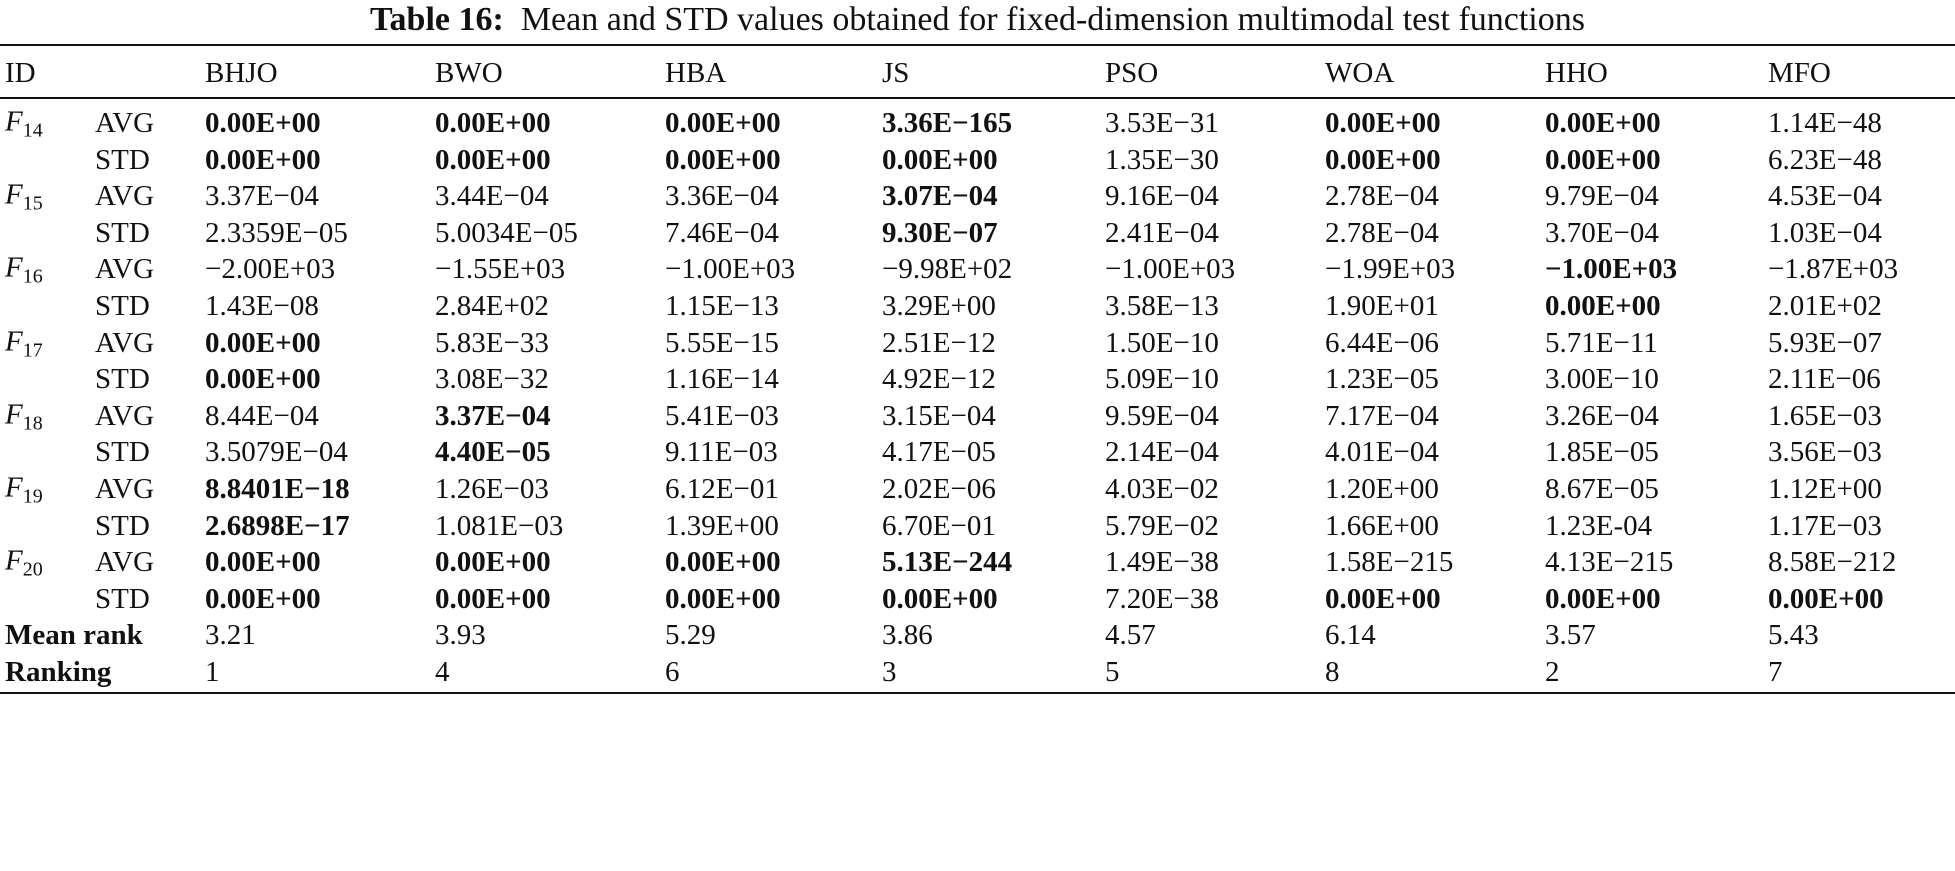 The image size is (1955, 871). I want to click on cell: 5.83E−33, so click(492, 342).